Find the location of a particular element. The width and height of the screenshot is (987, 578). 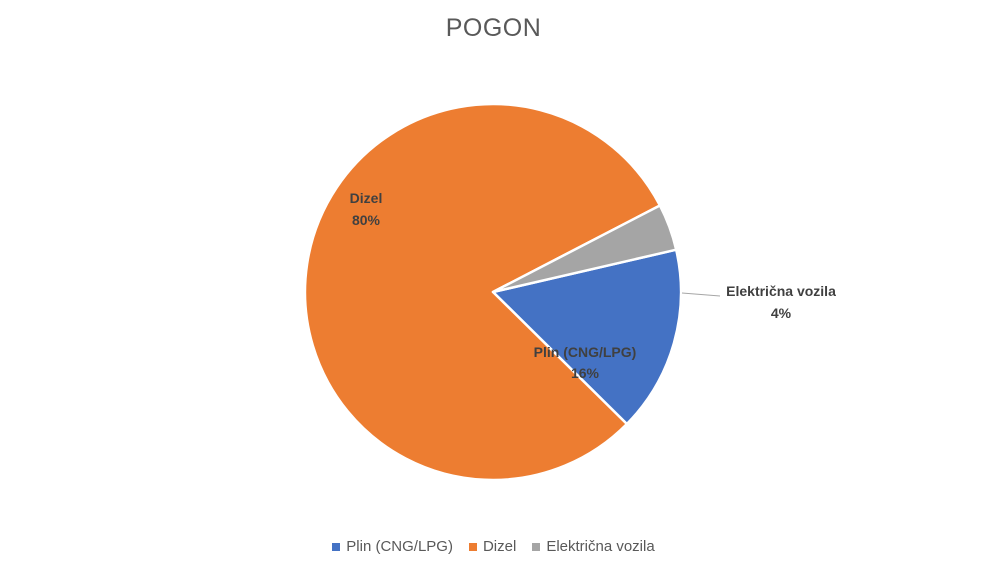

legend-label: Dizel is located at coordinates (499, 546).